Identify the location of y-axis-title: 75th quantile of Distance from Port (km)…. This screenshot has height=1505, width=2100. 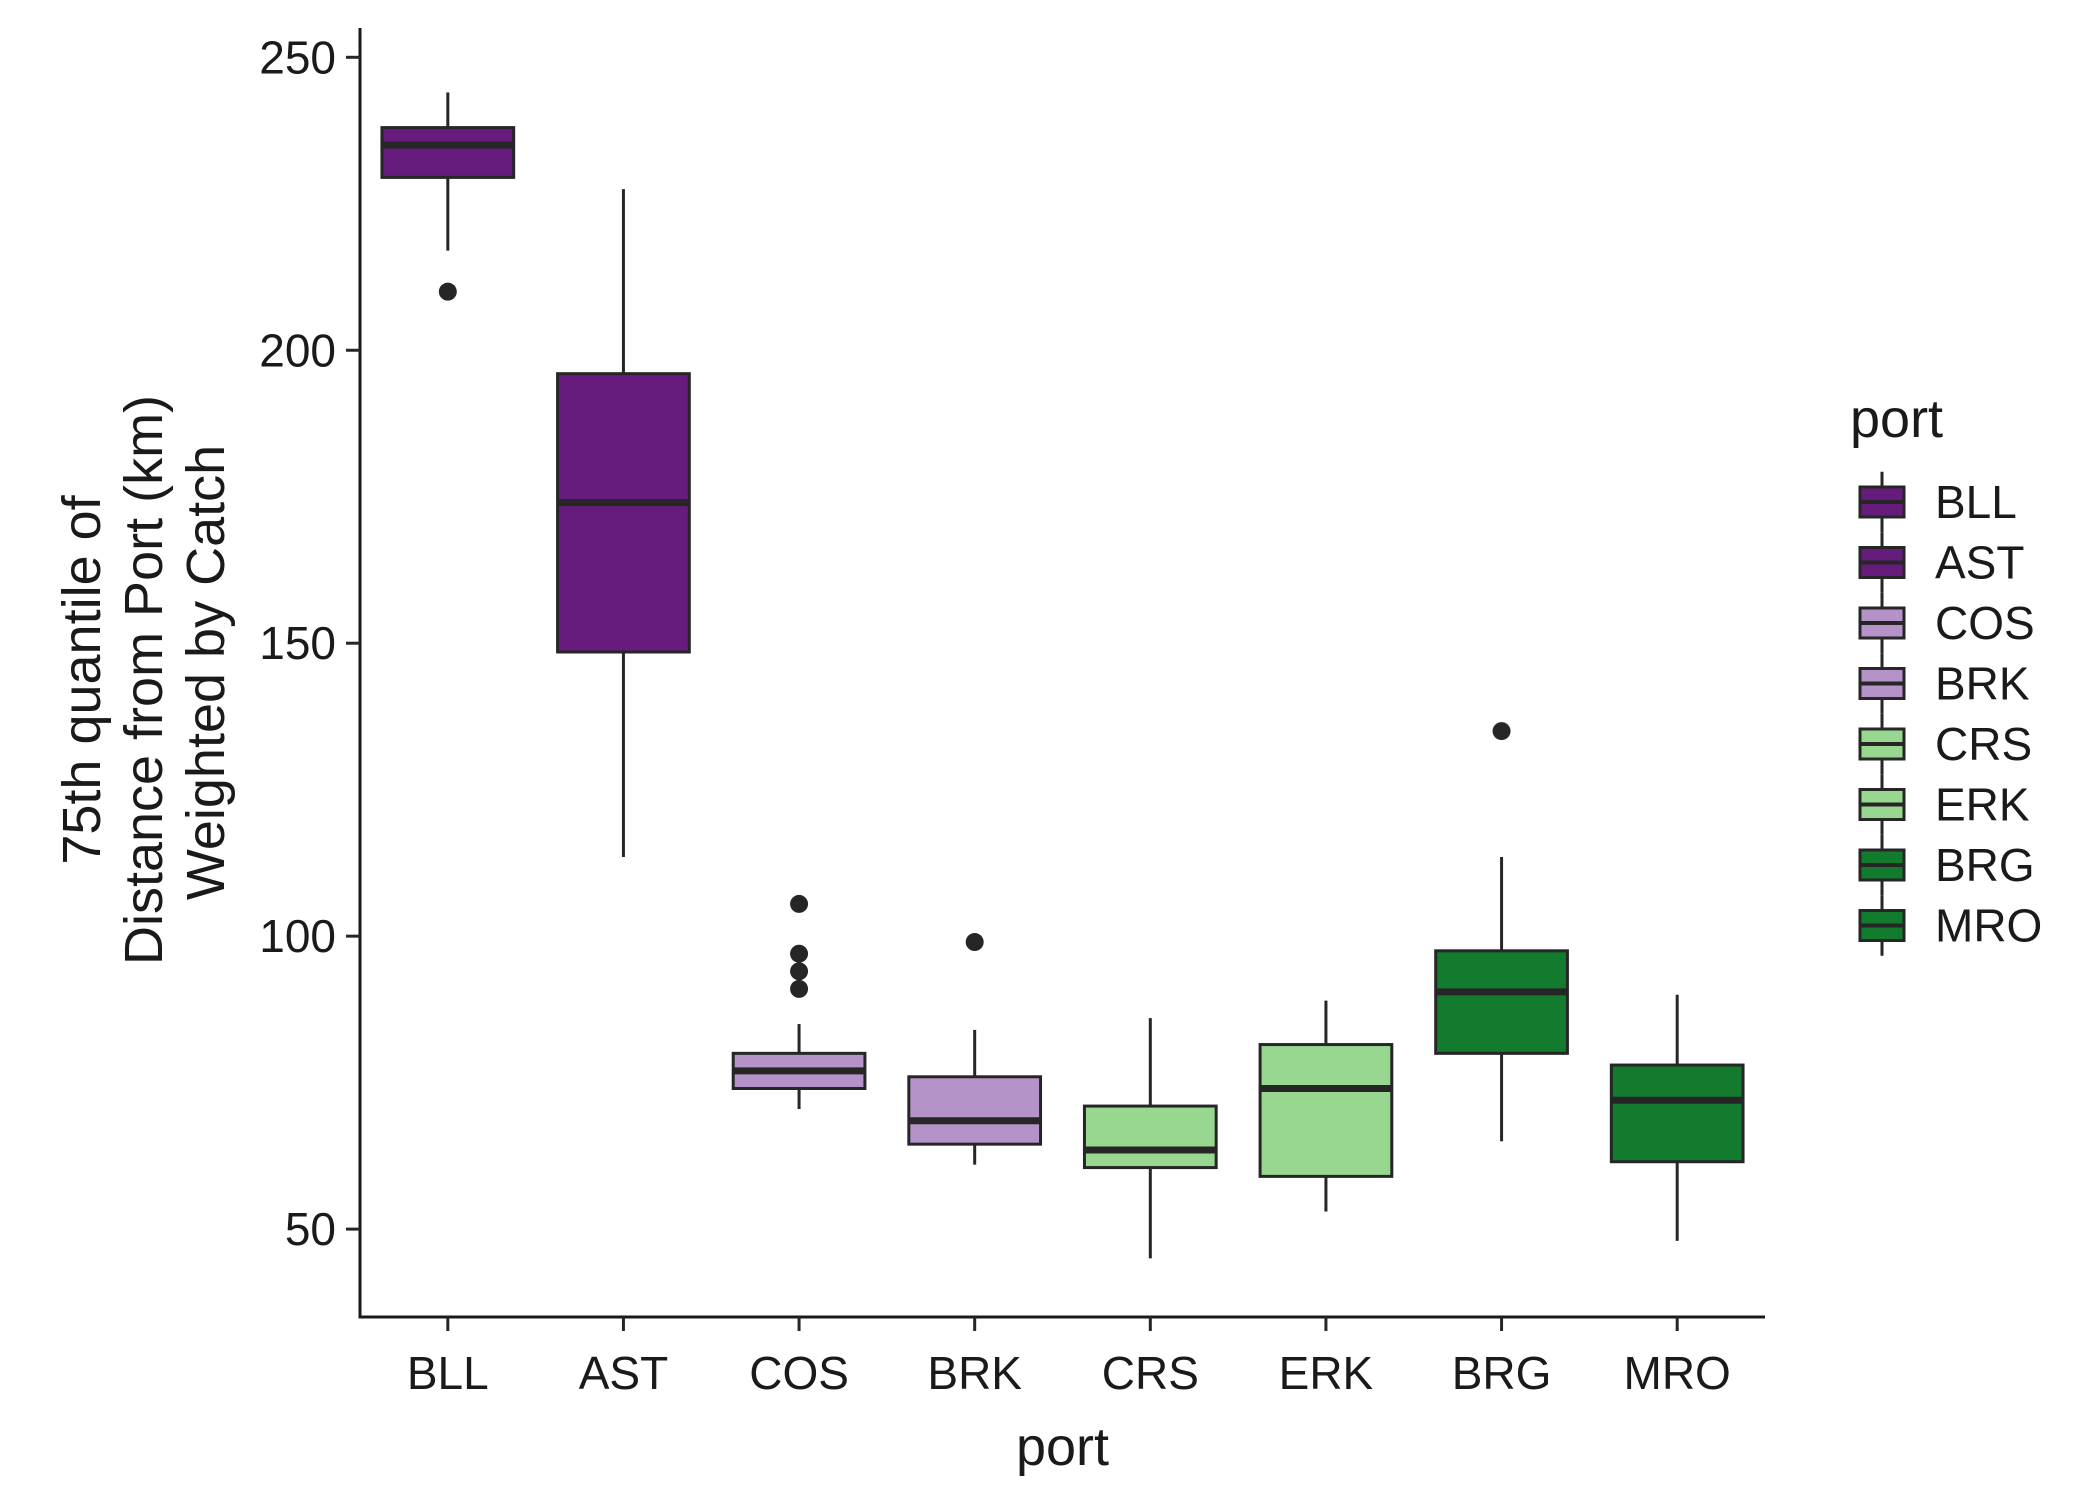
(144, 672).